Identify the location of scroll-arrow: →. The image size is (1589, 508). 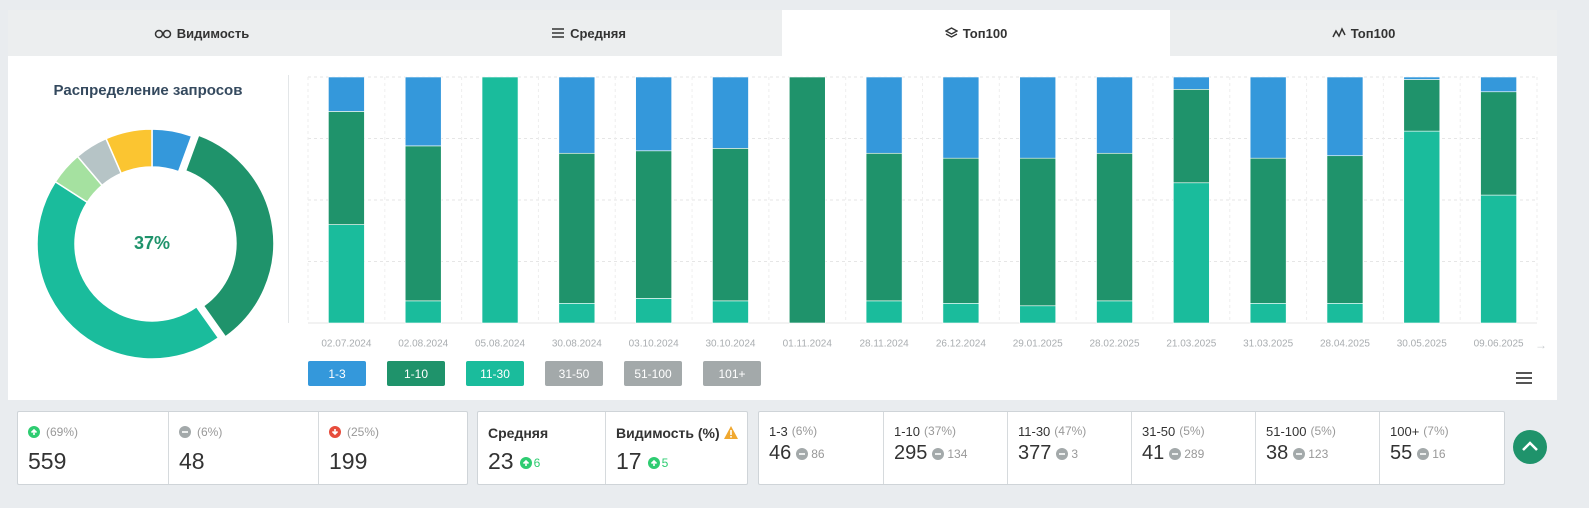
(1541, 345).